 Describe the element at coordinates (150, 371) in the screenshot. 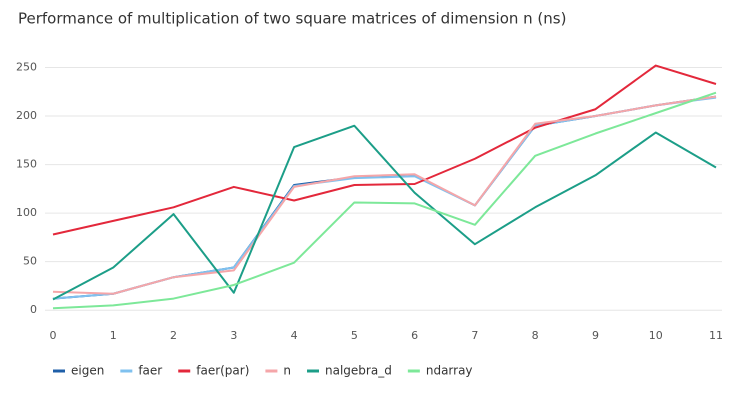

I see `legend-label: faer` at that location.